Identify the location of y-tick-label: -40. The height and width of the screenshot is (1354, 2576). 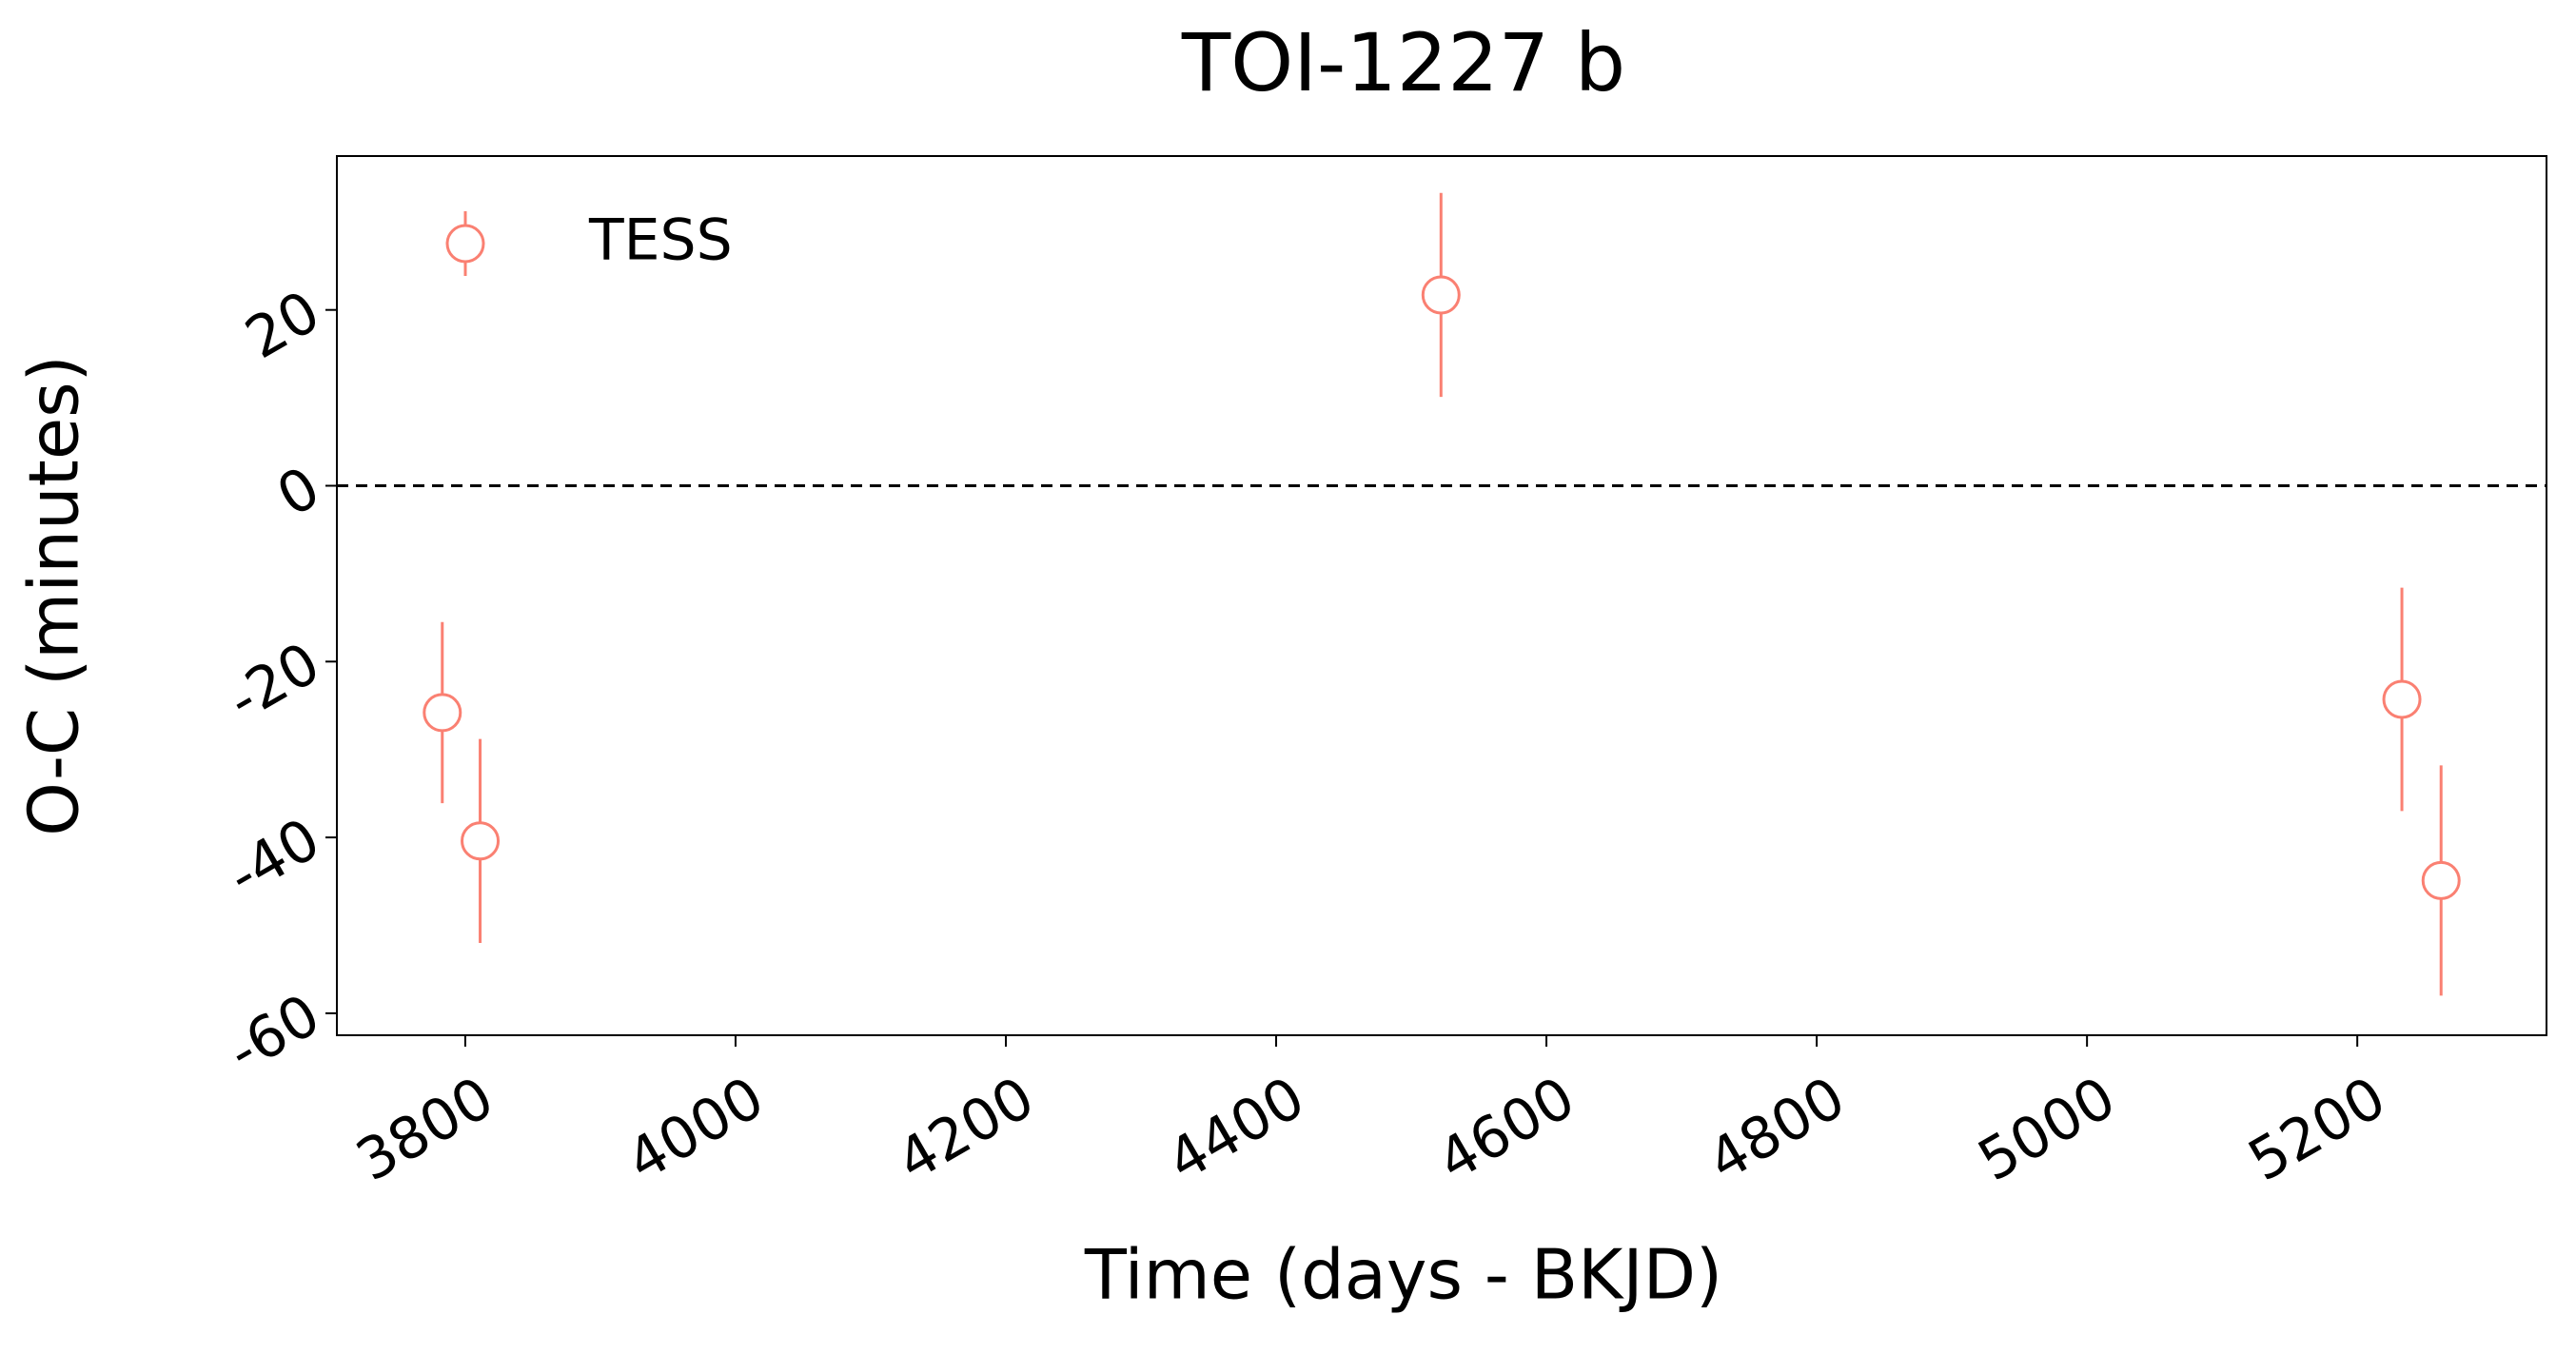
(274, 858).